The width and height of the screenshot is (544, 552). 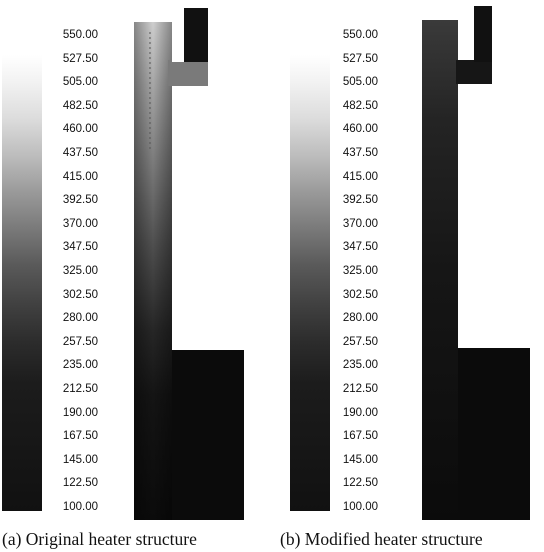 I want to click on heater-column-shade, so click(x=153, y=271).